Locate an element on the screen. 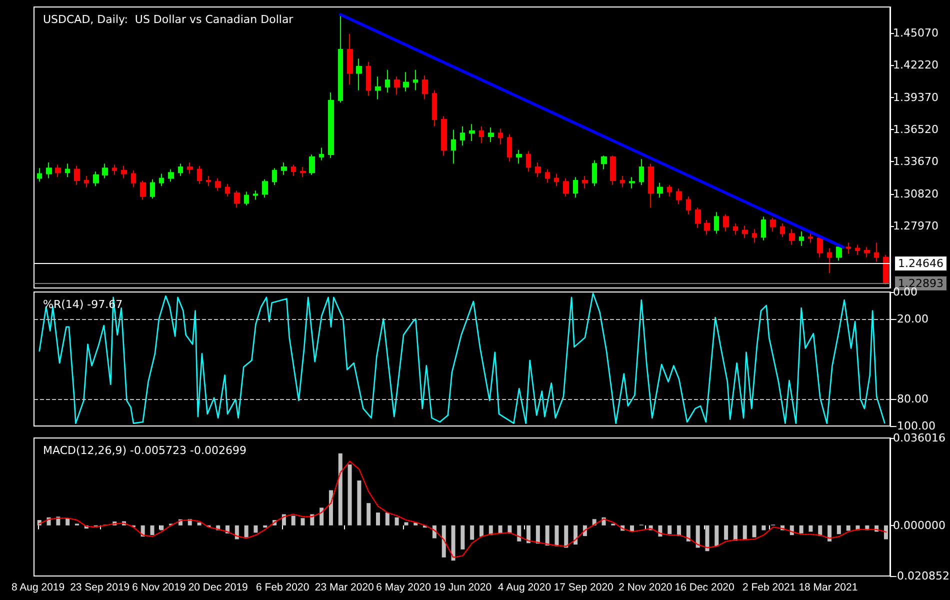 This screenshot has height=600, width=950. y-tick-label: 1.36520 is located at coordinates (915, 129).